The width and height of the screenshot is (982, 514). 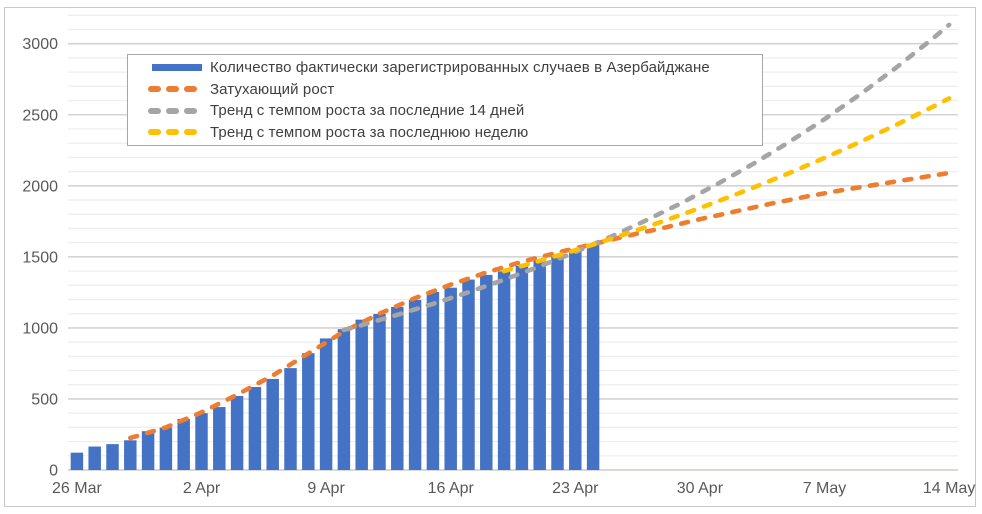 I want to click on legend-item-damped-growth: Затухающий рост, so click(x=452, y=89).